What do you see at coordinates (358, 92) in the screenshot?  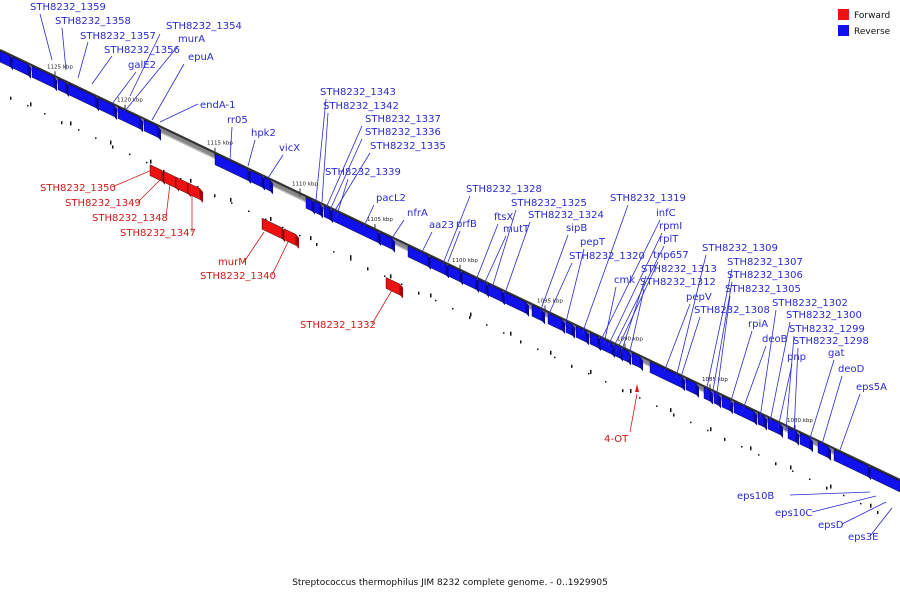 I see `gene-label: STH8232_1343` at bounding box center [358, 92].